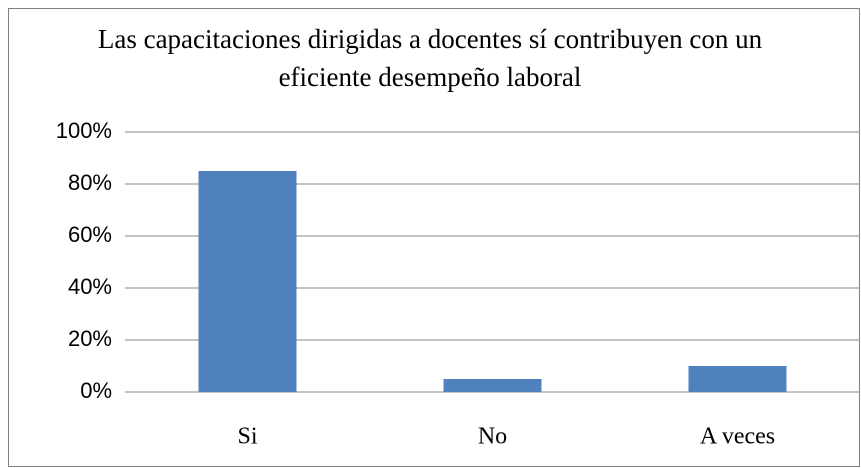 The image size is (861, 468). I want to click on x-tick-label: A veces, so click(737, 437).